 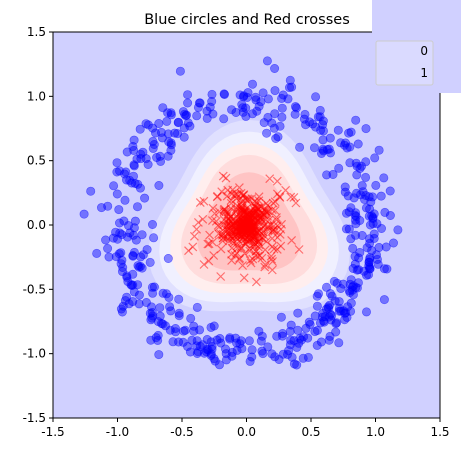 I want to click on y-tick-label-6: 1.5, so click(x=36, y=32).